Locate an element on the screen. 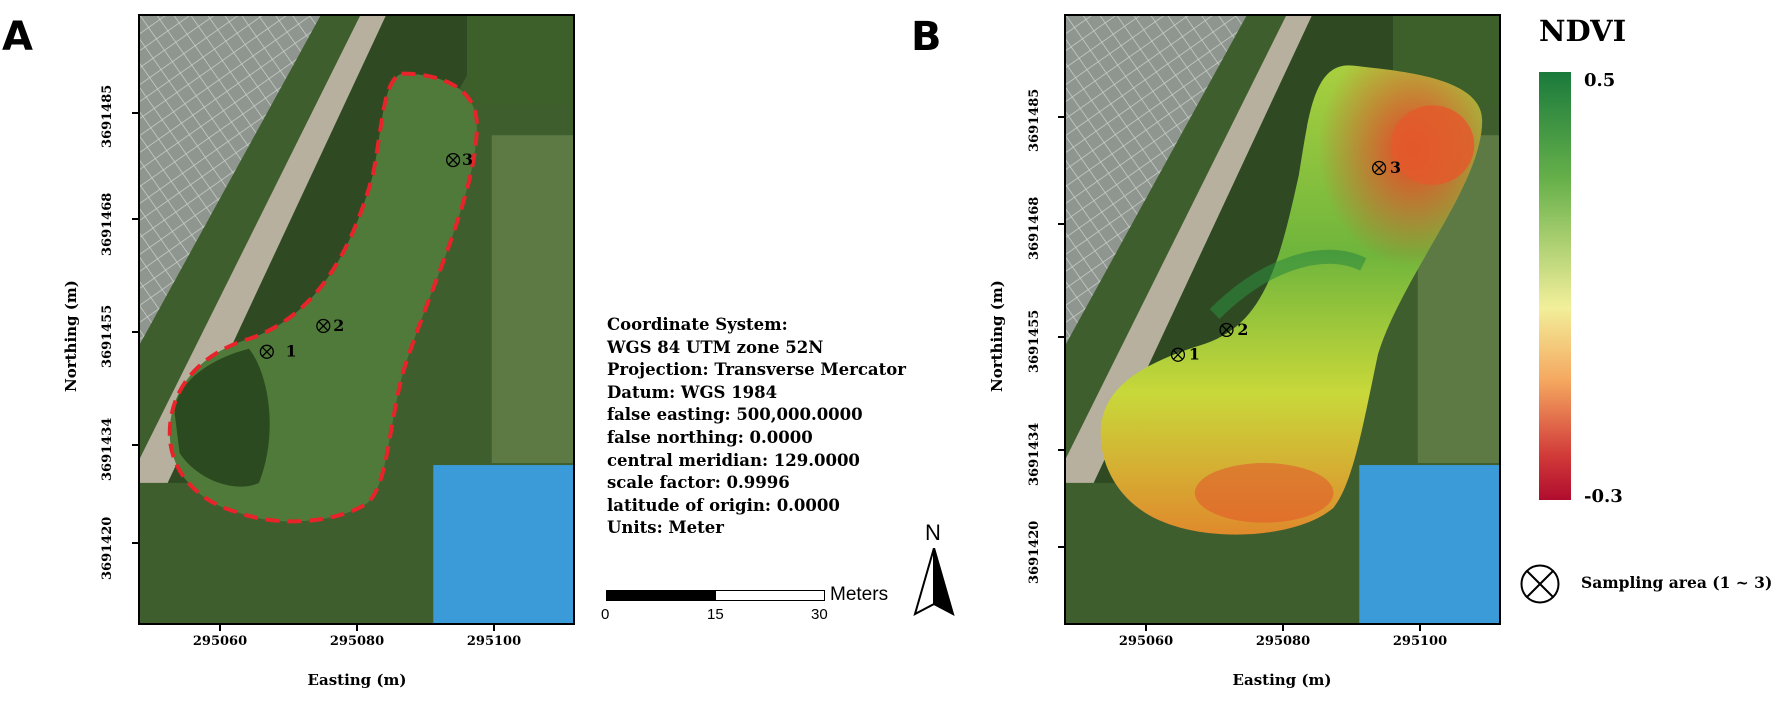 The width and height of the screenshot is (1791, 709). scale-bar is located at coordinates (715, 595).